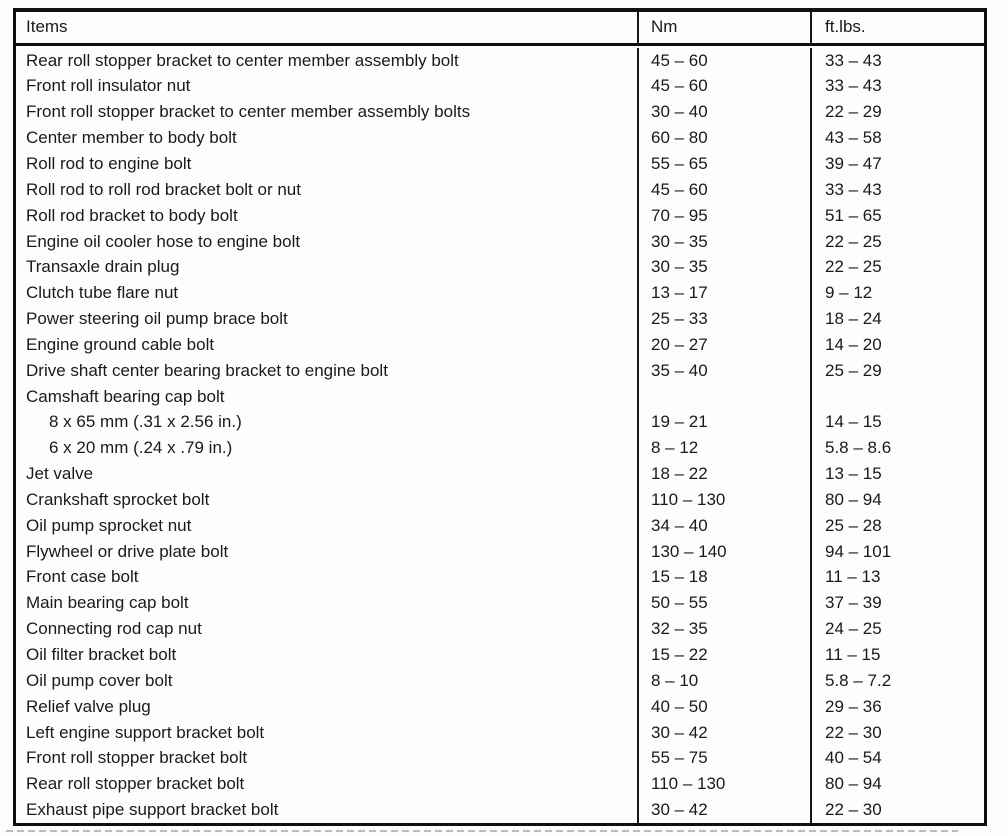 This screenshot has height=836, width=1008. What do you see at coordinates (125, 396) in the screenshot?
I see `item-cell: Camshaft bearing cap bolt` at bounding box center [125, 396].